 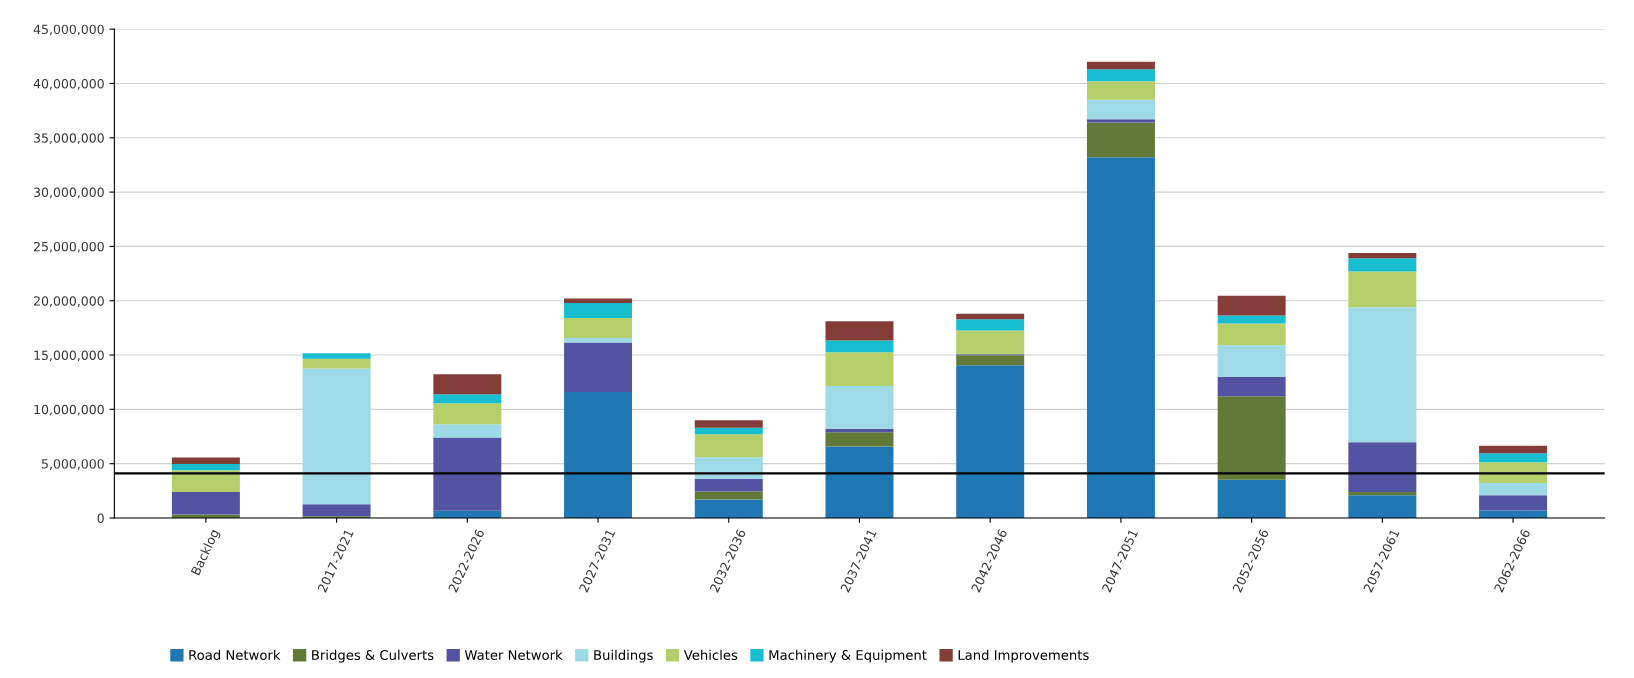 I want to click on y-tick-label: 35,000,000, so click(x=69, y=138).